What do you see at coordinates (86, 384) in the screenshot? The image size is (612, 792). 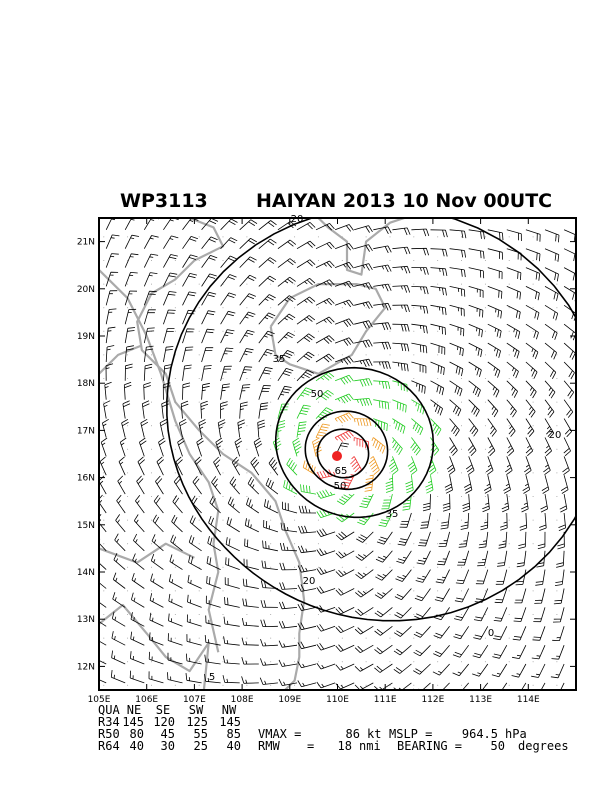 I see `y-tick-label: 18N` at bounding box center [86, 384].